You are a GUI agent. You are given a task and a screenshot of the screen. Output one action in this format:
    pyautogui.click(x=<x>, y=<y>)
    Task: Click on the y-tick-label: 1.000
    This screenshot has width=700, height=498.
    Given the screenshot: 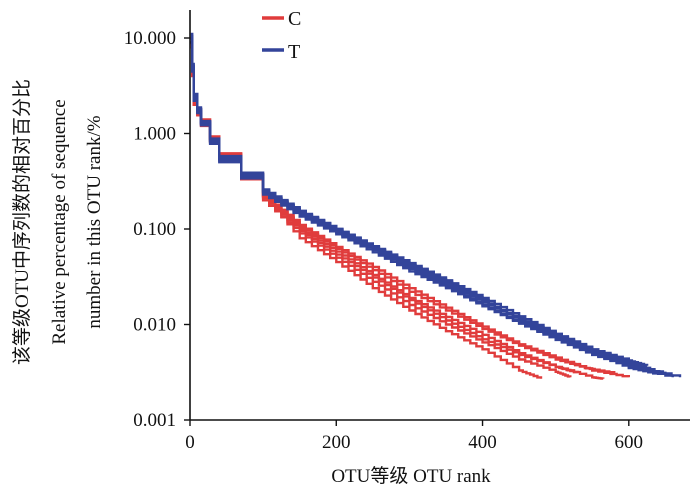 What is the action you would take?
    pyautogui.click(x=154, y=134)
    